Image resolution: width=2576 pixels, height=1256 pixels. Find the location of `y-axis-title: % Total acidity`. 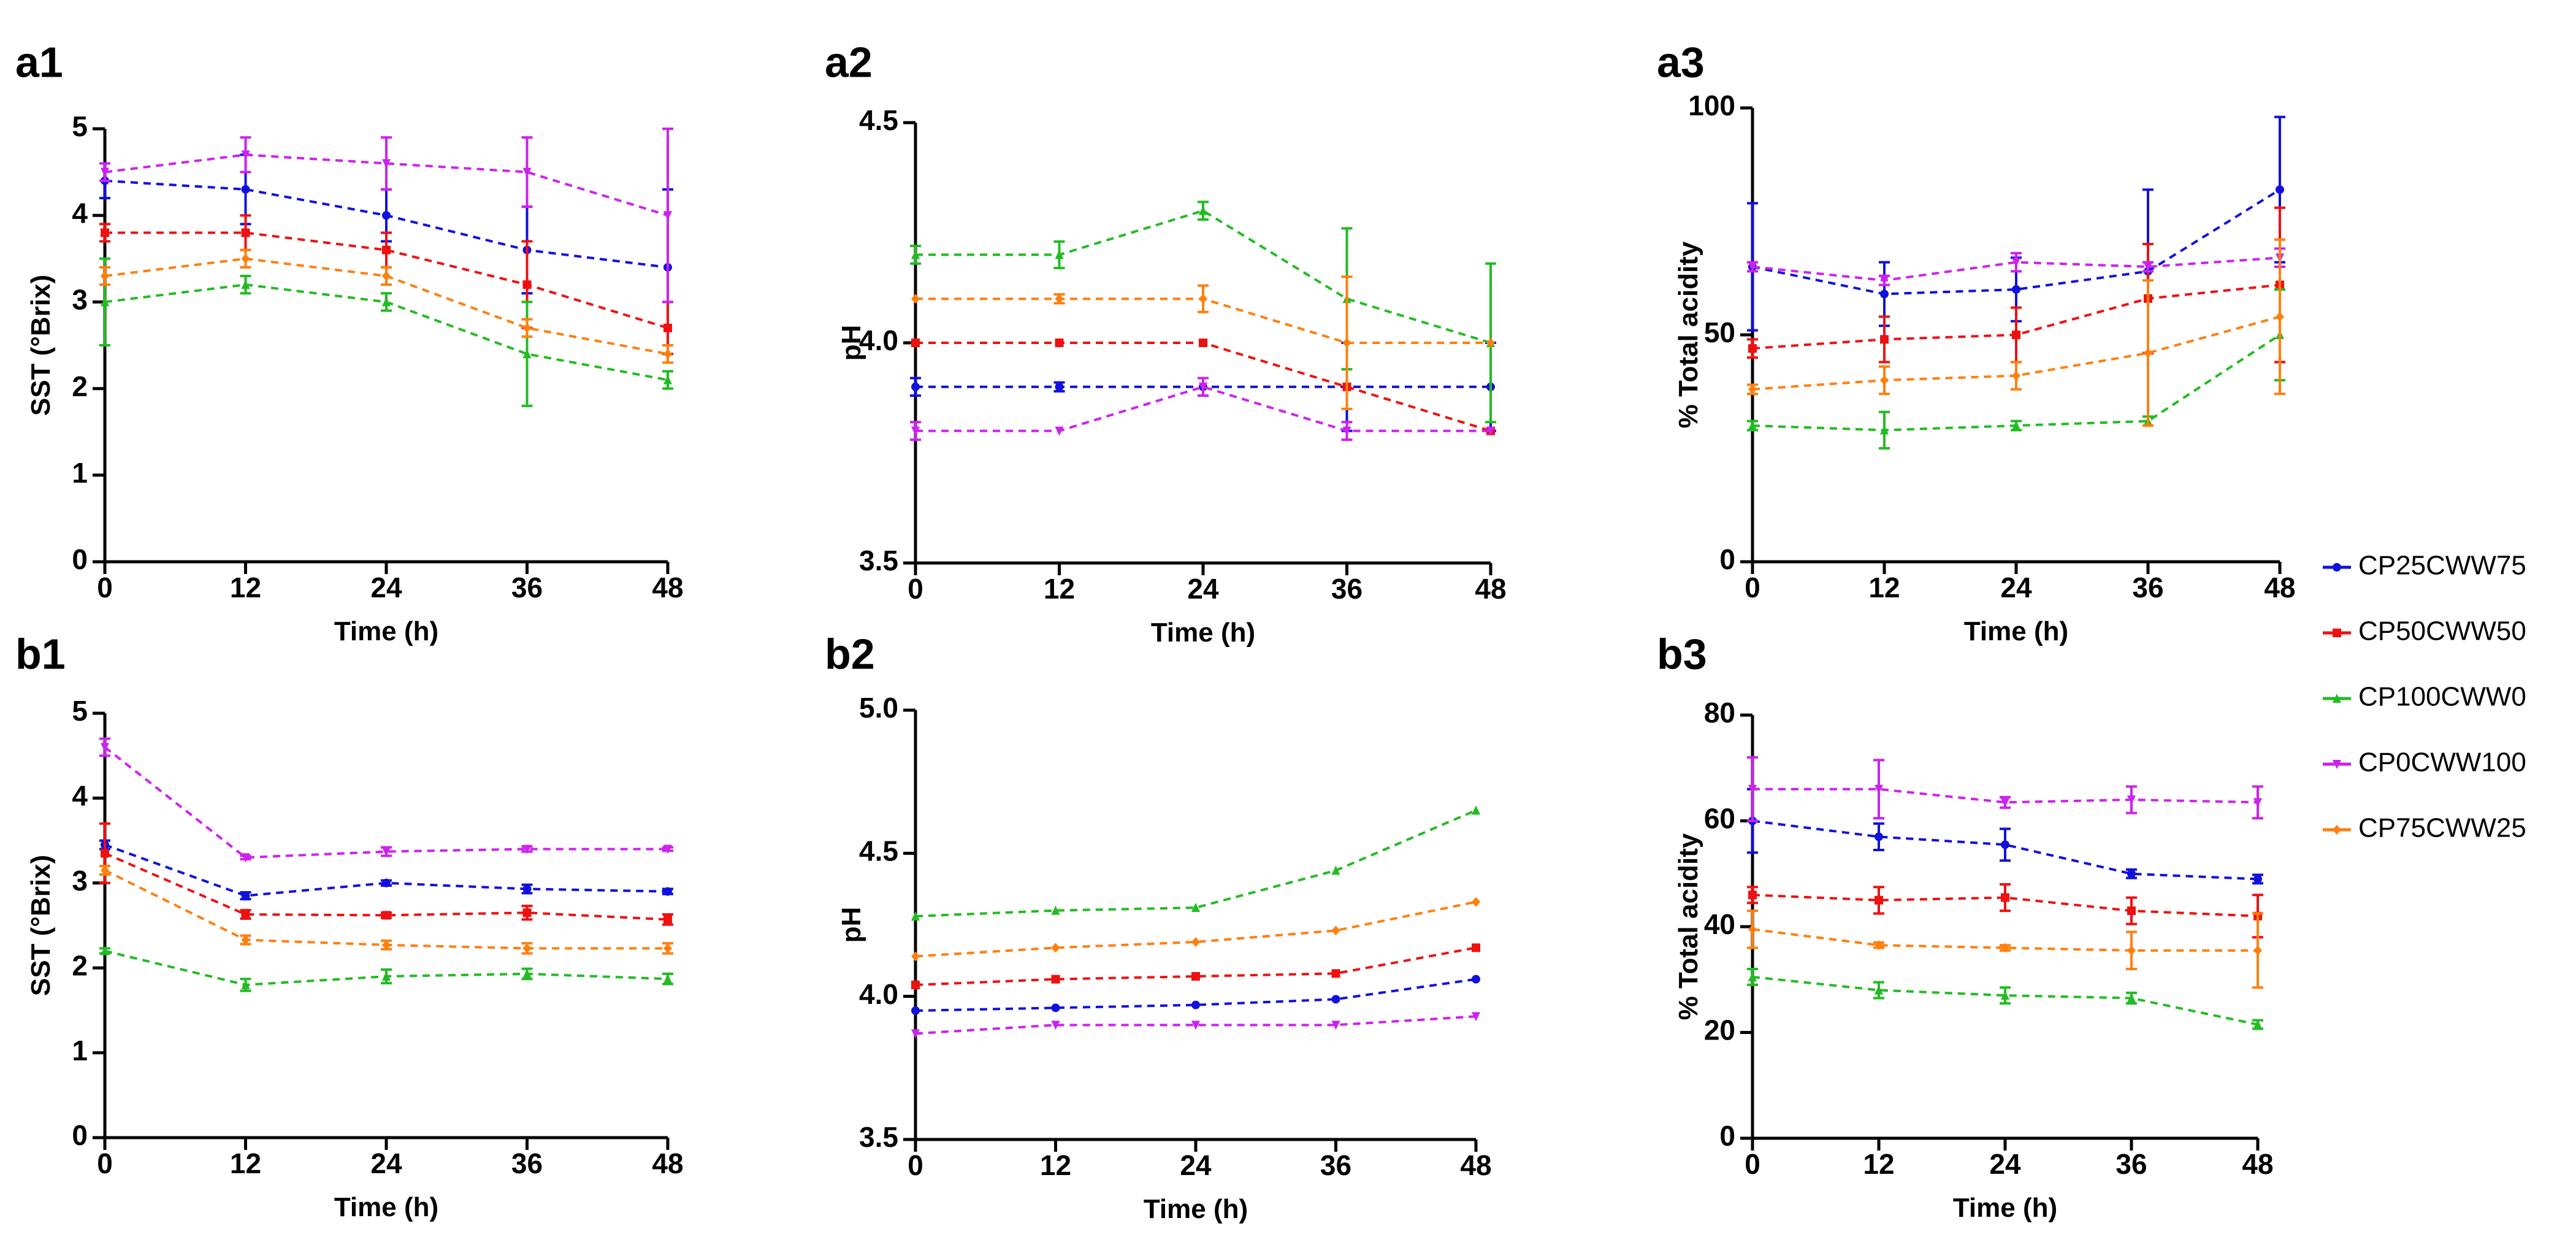

y-axis-title: % Total acidity is located at coordinates (1688, 927).